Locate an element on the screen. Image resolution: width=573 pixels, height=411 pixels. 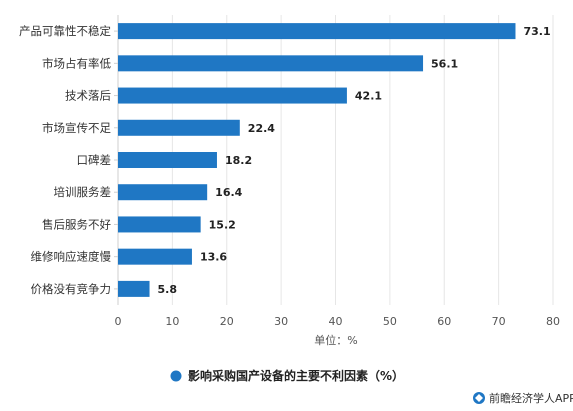
value-label: 15.2 is located at coordinates (222, 224).